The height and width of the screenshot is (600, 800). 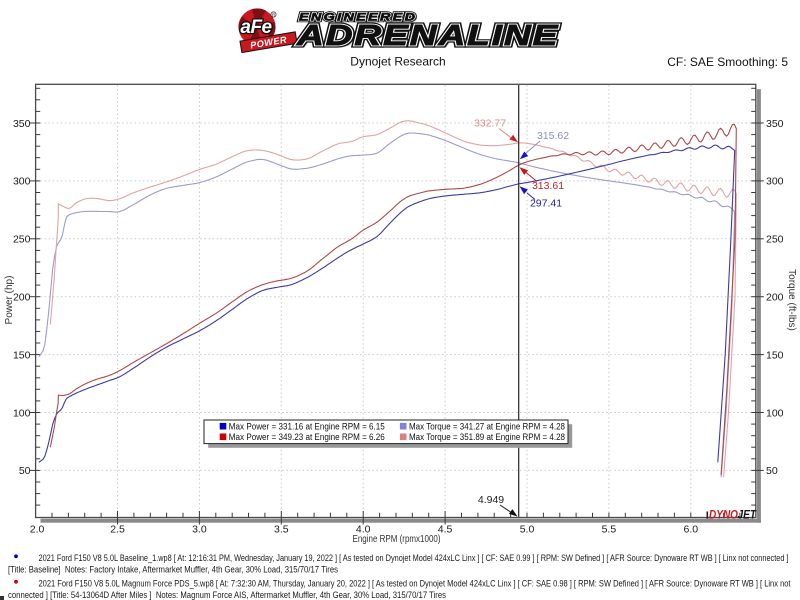 I want to click on svg-text: 313.61, so click(x=548, y=186).